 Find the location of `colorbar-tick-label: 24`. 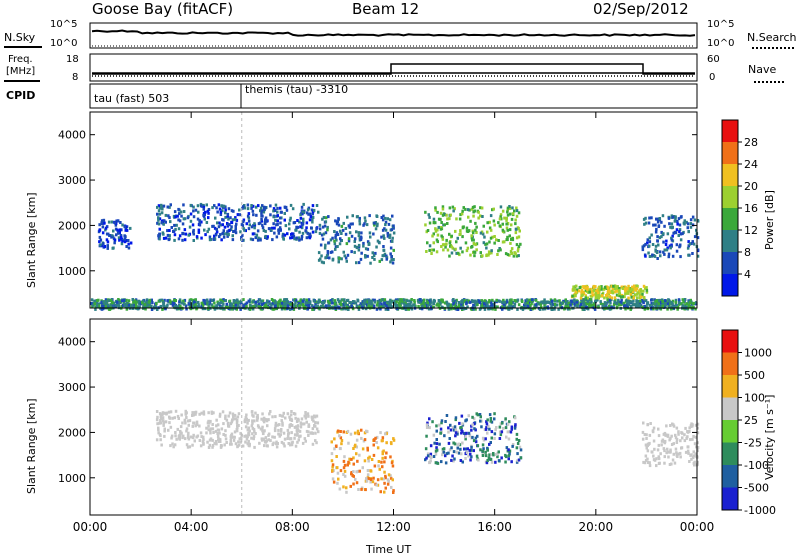

colorbar-tick-label: 24 is located at coordinates (751, 164).